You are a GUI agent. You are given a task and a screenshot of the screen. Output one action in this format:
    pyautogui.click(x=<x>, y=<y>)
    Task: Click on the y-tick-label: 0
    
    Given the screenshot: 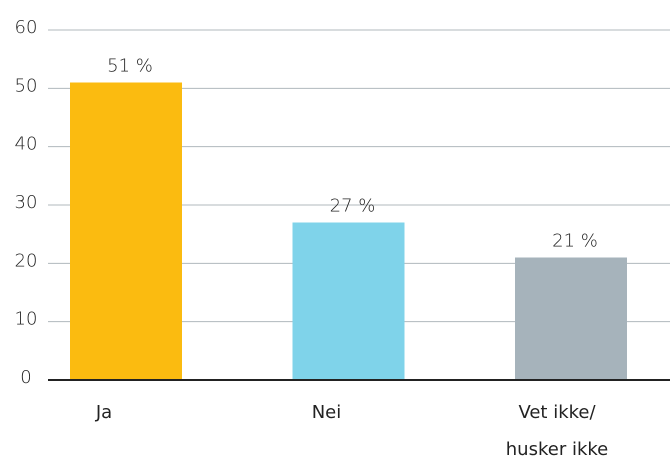 What is the action you would take?
    pyautogui.click(x=25, y=377)
    